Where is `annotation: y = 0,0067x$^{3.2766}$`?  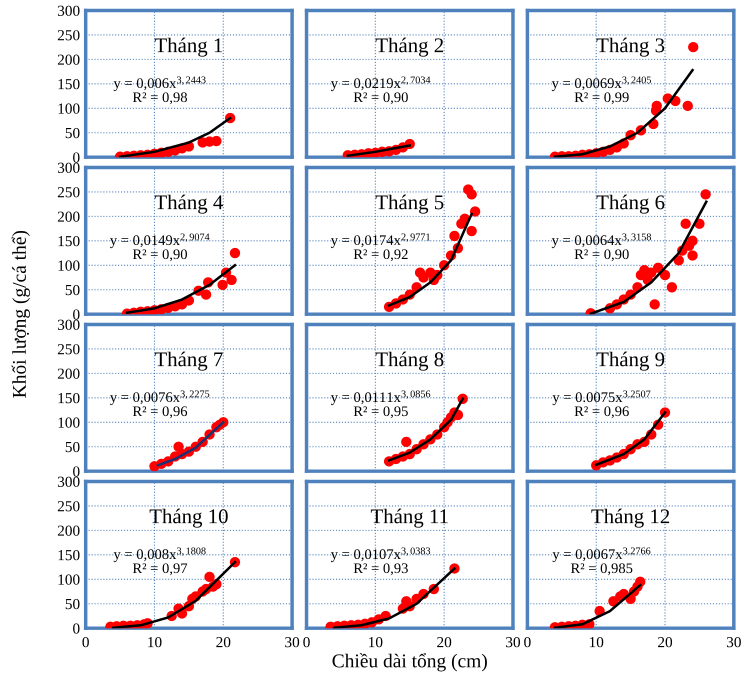 annotation: y = 0,0067x$^{3.2766}$ is located at coordinates (601, 554).